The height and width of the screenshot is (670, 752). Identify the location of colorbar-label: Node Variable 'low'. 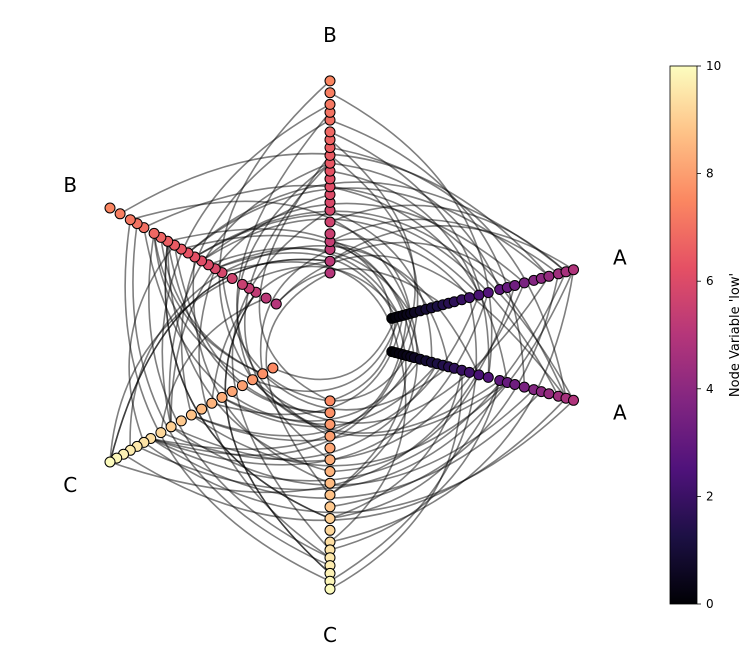
(735, 335).